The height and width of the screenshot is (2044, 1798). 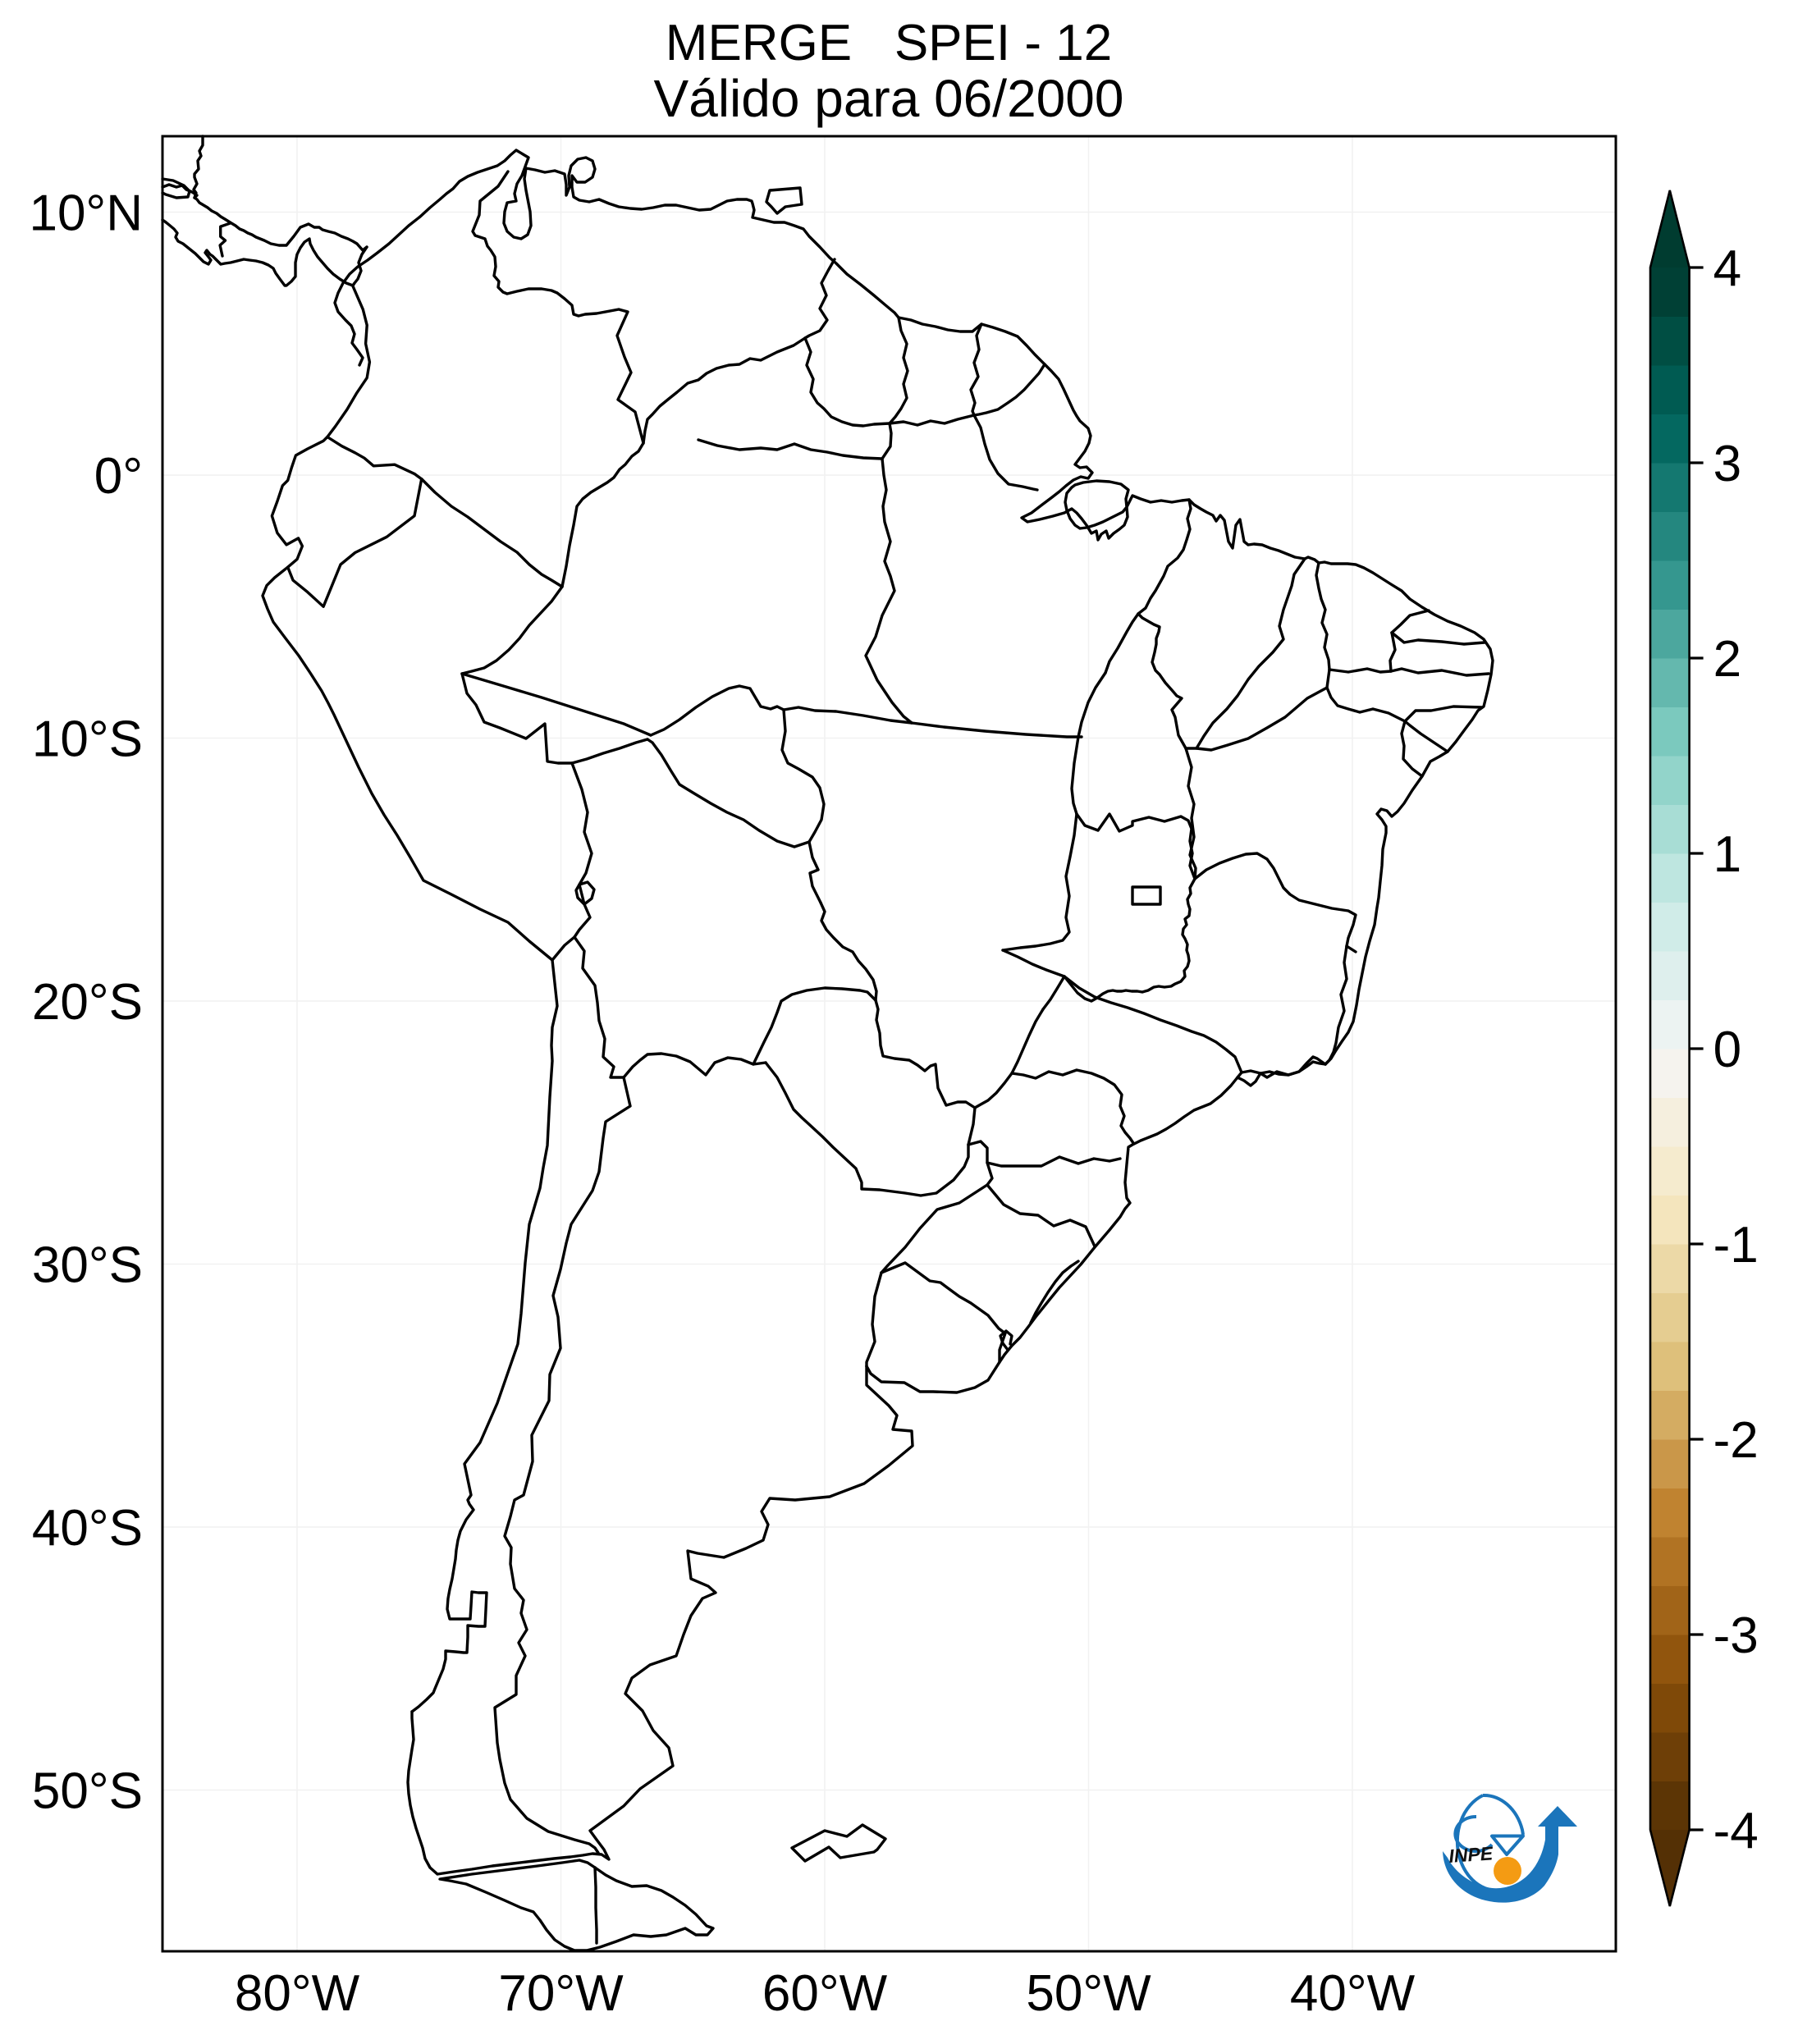 I want to click on svg-text: -2, so click(x=1736, y=1440).